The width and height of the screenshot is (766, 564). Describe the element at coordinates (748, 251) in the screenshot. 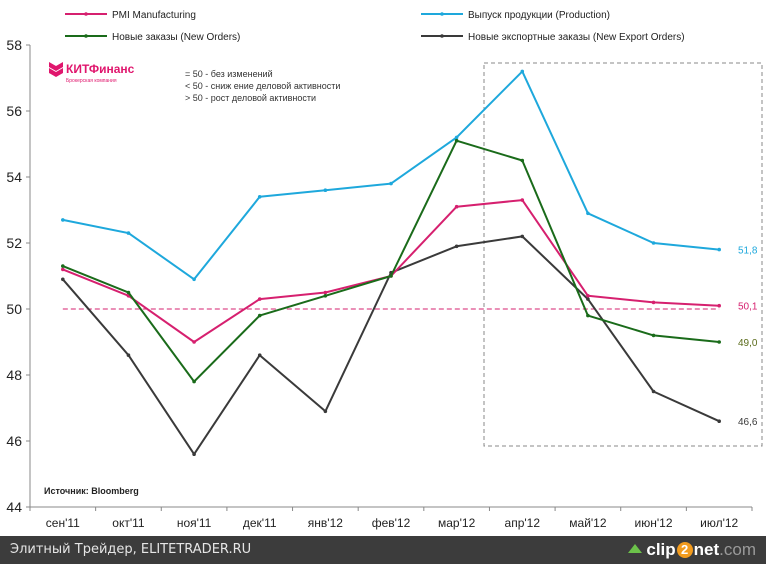

I see `end-label: 51,8` at that location.